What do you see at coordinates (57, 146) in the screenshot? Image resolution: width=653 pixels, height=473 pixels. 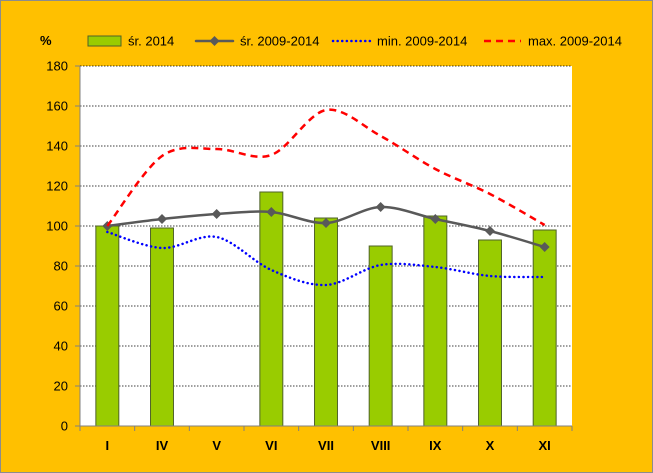 I see `y-tick-label: 140` at bounding box center [57, 146].